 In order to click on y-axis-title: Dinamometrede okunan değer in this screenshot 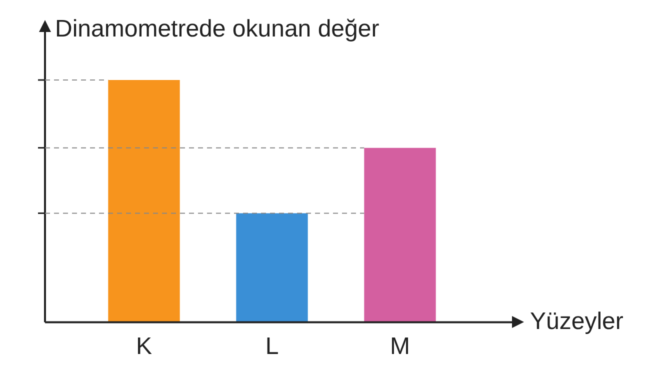, I will do `click(217, 29)`.